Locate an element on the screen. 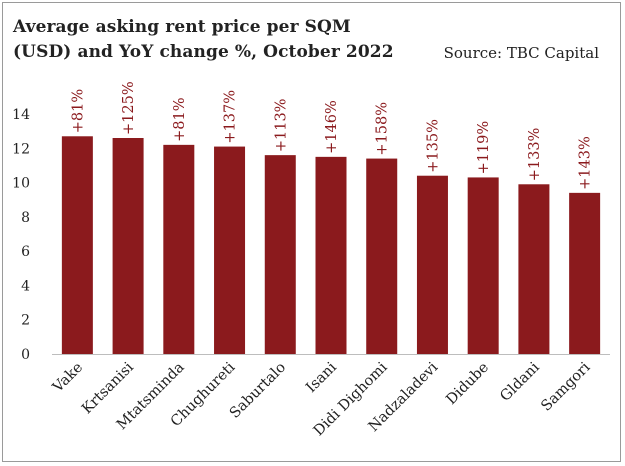 This screenshot has height=466, width=625. bar-data-label: +113% is located at coordinates (281, 126).